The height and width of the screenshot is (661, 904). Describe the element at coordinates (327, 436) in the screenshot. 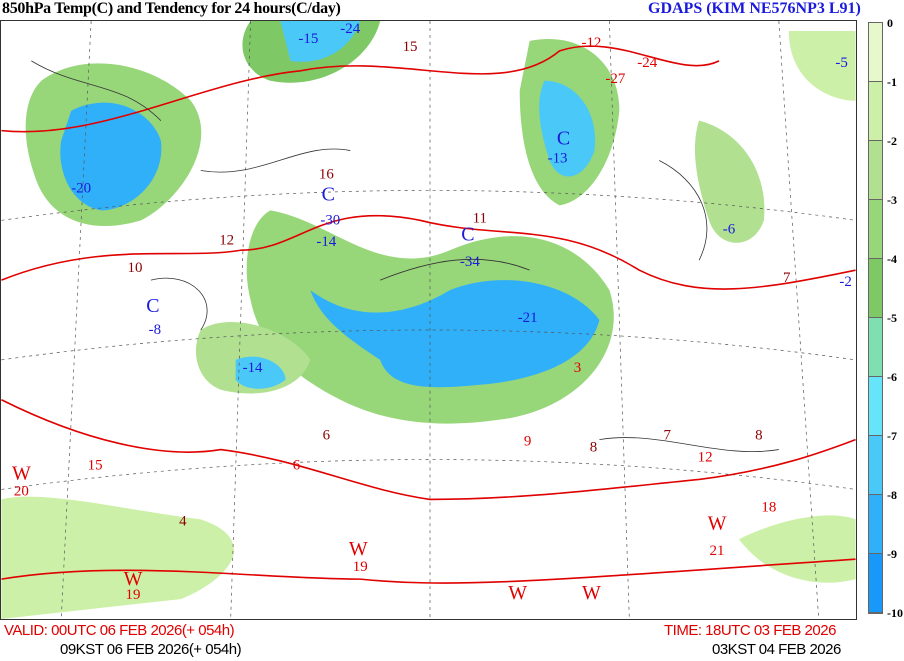

I see `map-label-tend: 6` at that location.